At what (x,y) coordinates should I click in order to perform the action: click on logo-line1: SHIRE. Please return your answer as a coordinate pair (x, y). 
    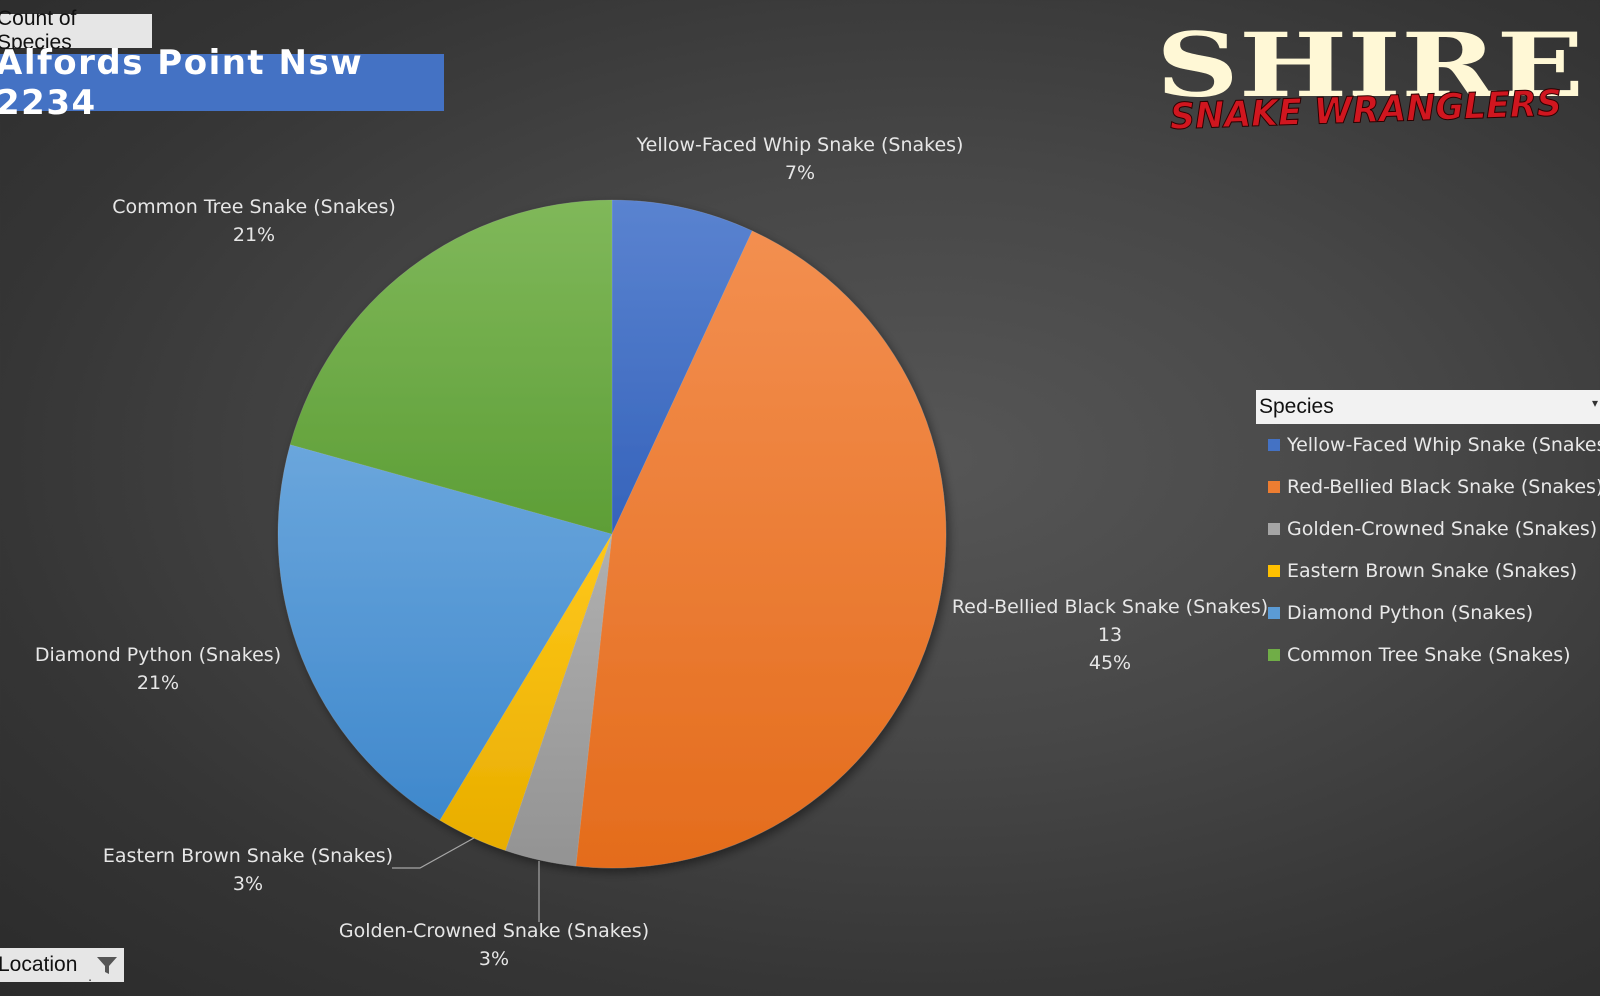
    Looking at the image, I should click on (1370, 65).